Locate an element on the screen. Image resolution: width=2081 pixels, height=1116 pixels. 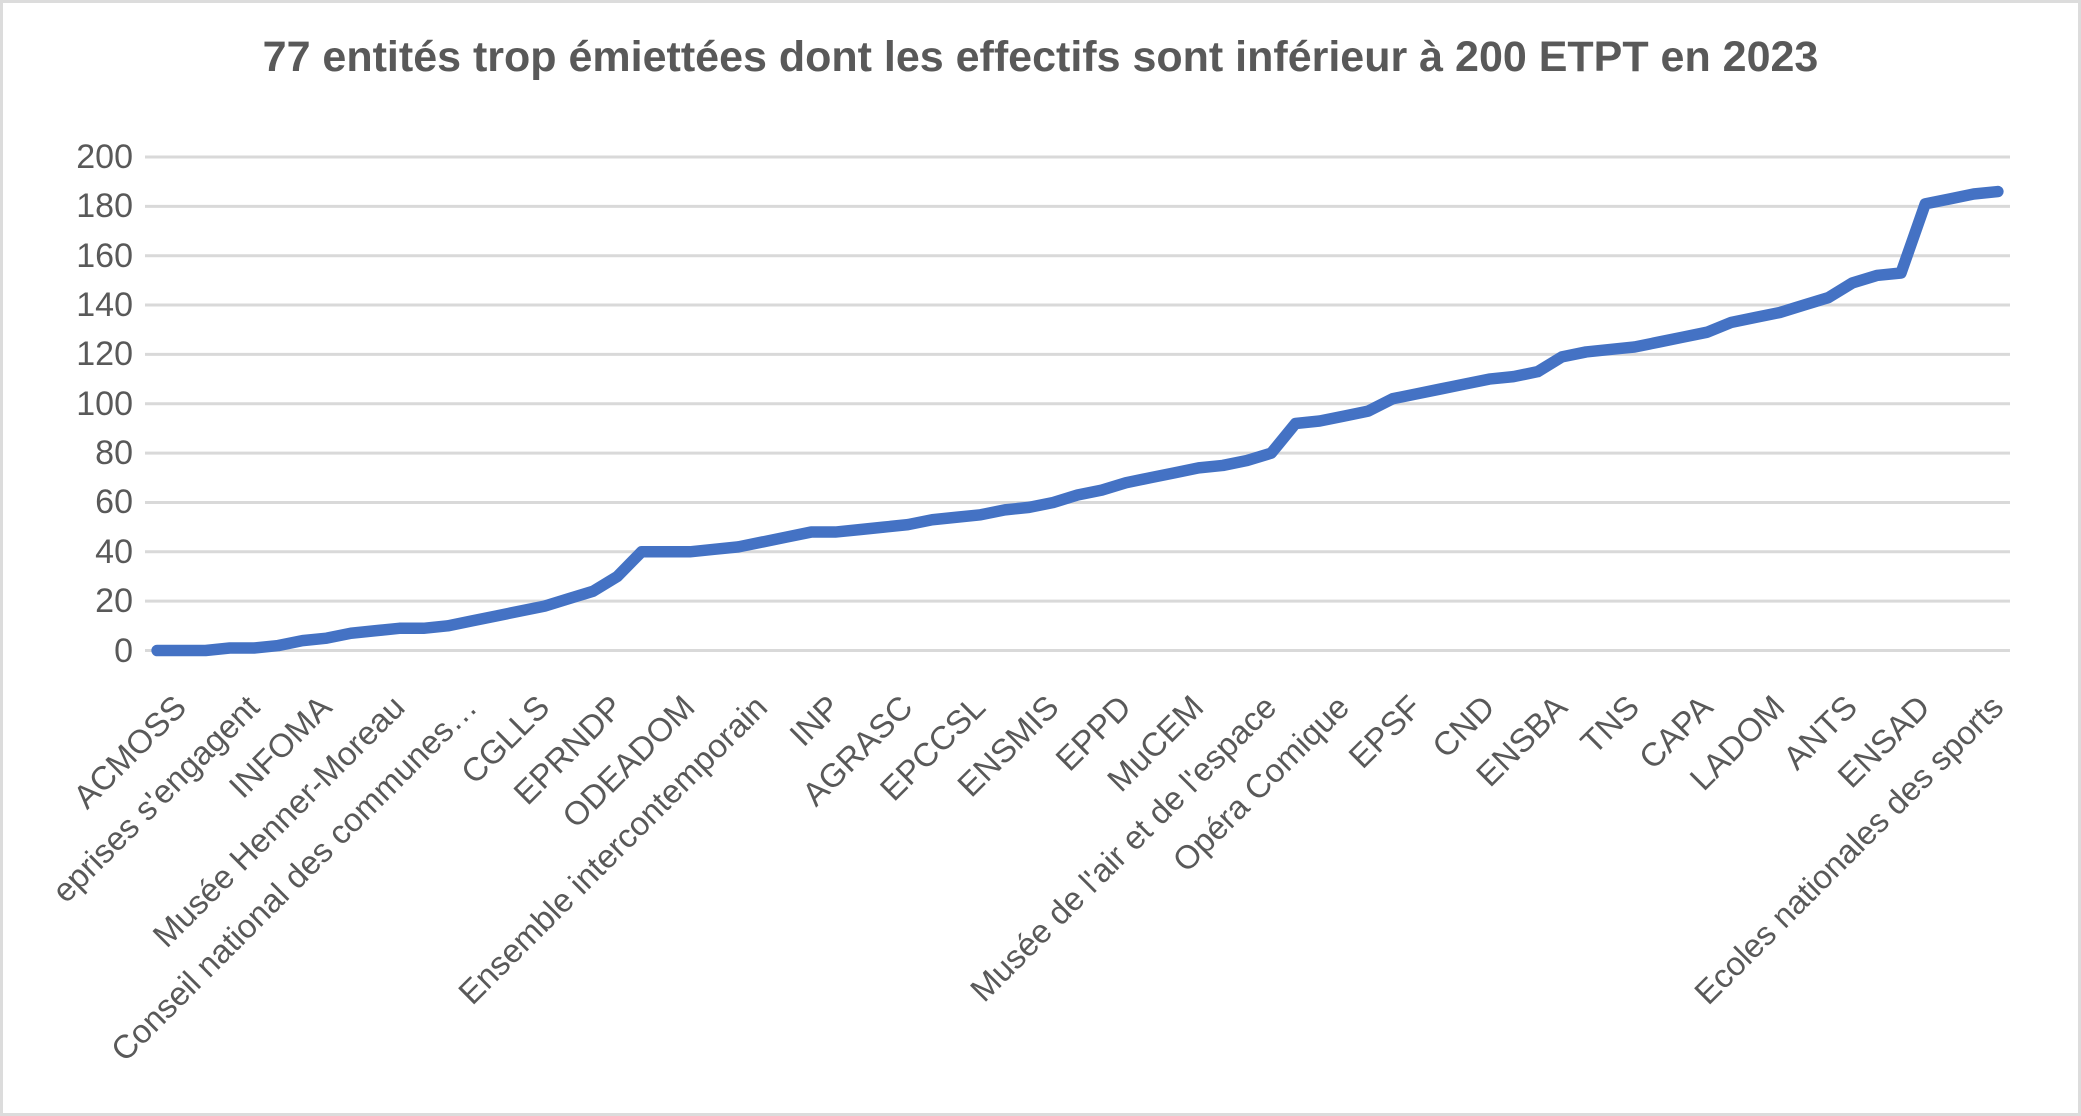
y-axis-tick-label: 20 is located at coordinates (114, 601).